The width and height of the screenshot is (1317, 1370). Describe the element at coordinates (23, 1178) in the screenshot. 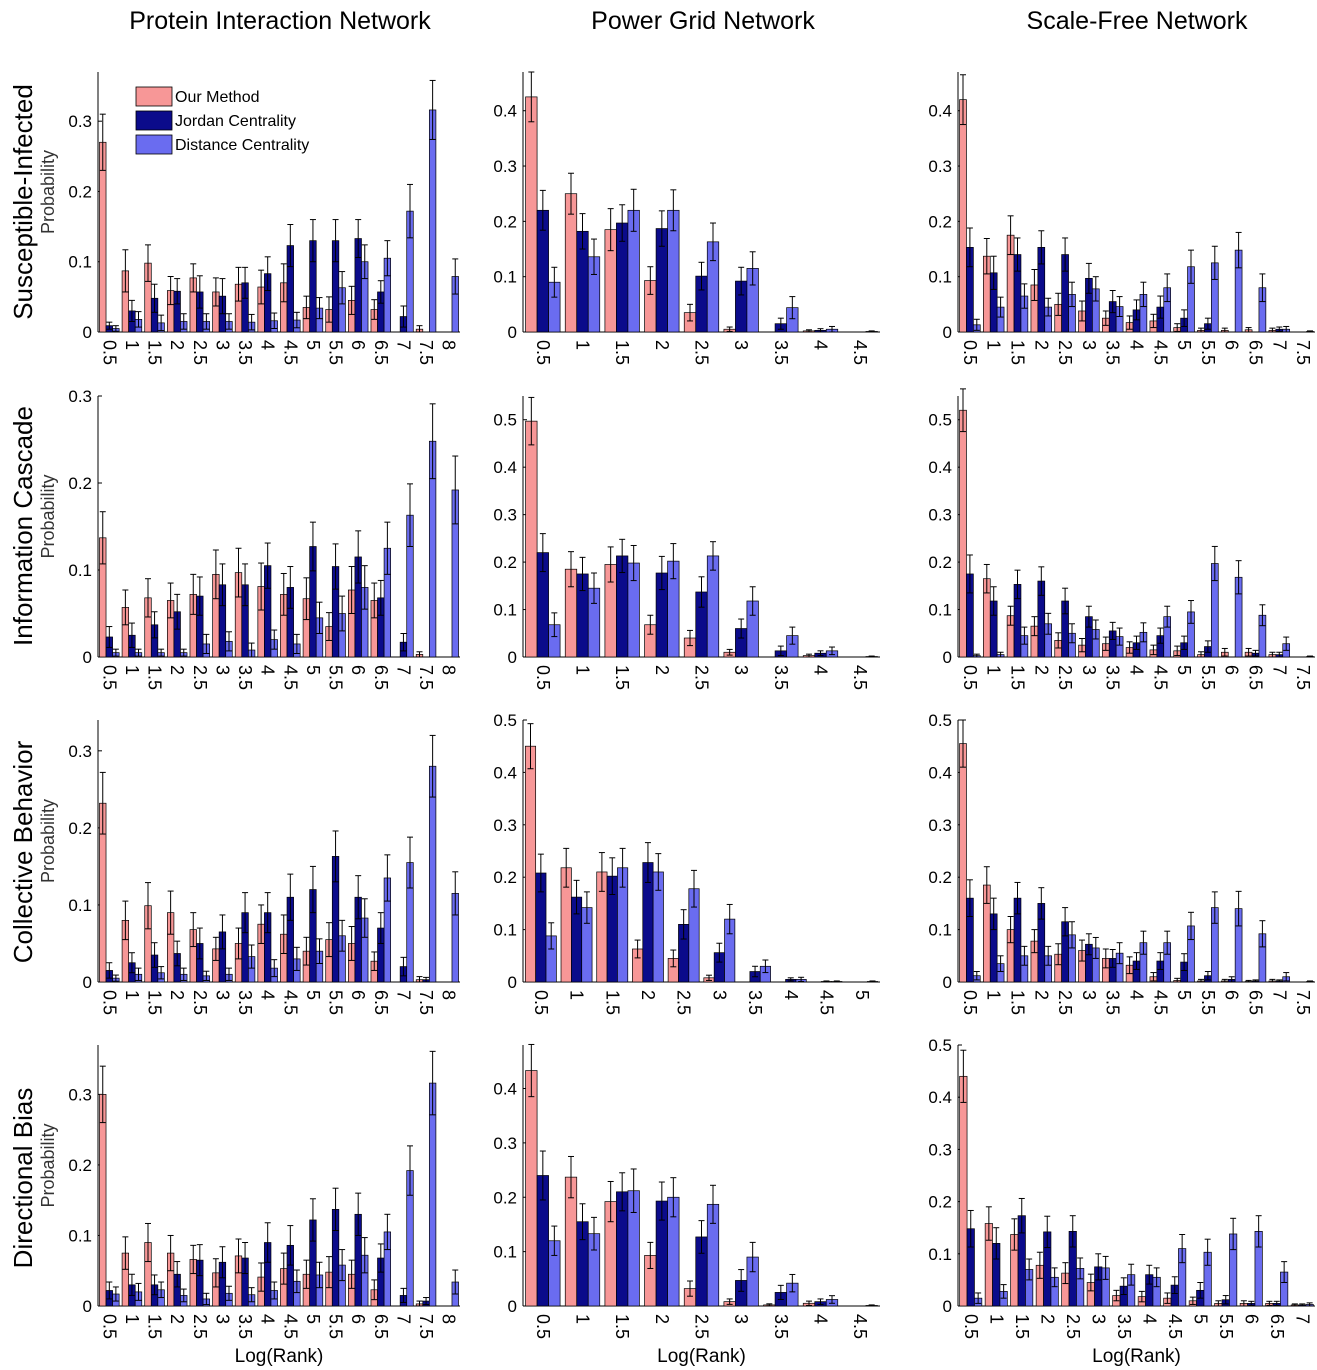

I see `row-title-directional-bias: Directional Bias` at that location.